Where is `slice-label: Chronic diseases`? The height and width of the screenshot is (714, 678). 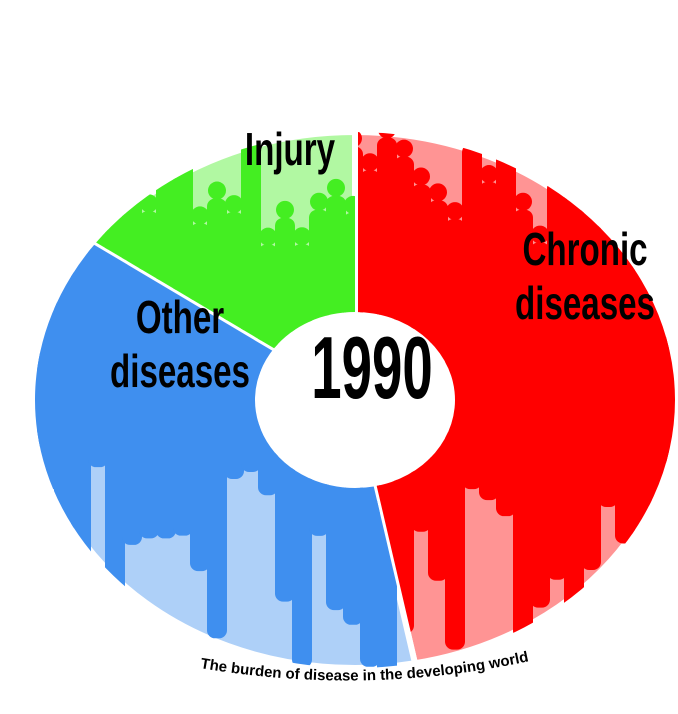
slice-label: Chronic diseases is located at coordinates (585, 276).